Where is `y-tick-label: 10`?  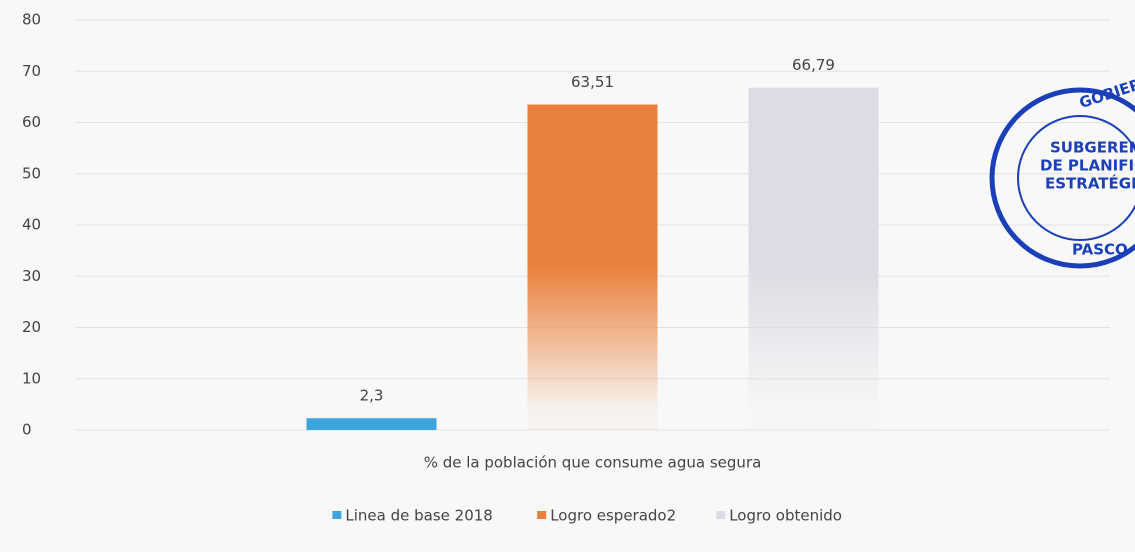
y-tick-label: 10 is located at coordinates (31, 378).